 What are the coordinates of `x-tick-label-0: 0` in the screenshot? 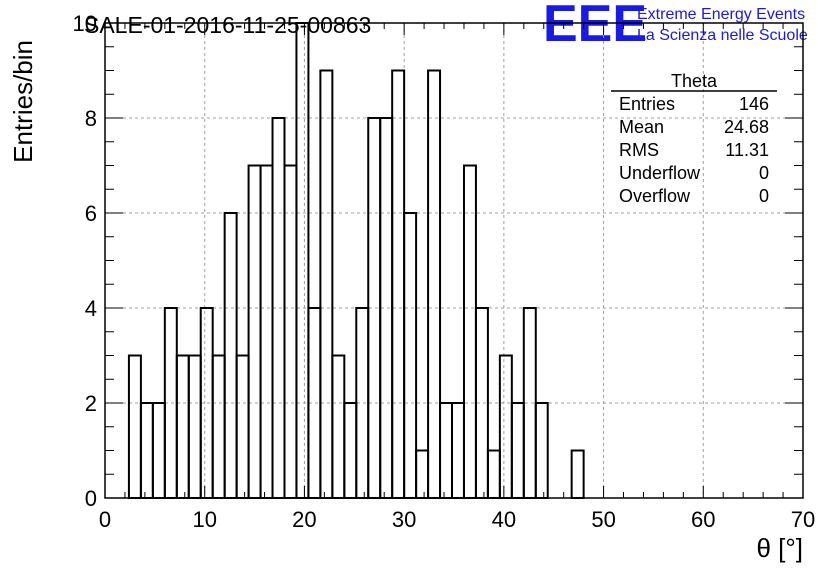 It's located at (105, 519).